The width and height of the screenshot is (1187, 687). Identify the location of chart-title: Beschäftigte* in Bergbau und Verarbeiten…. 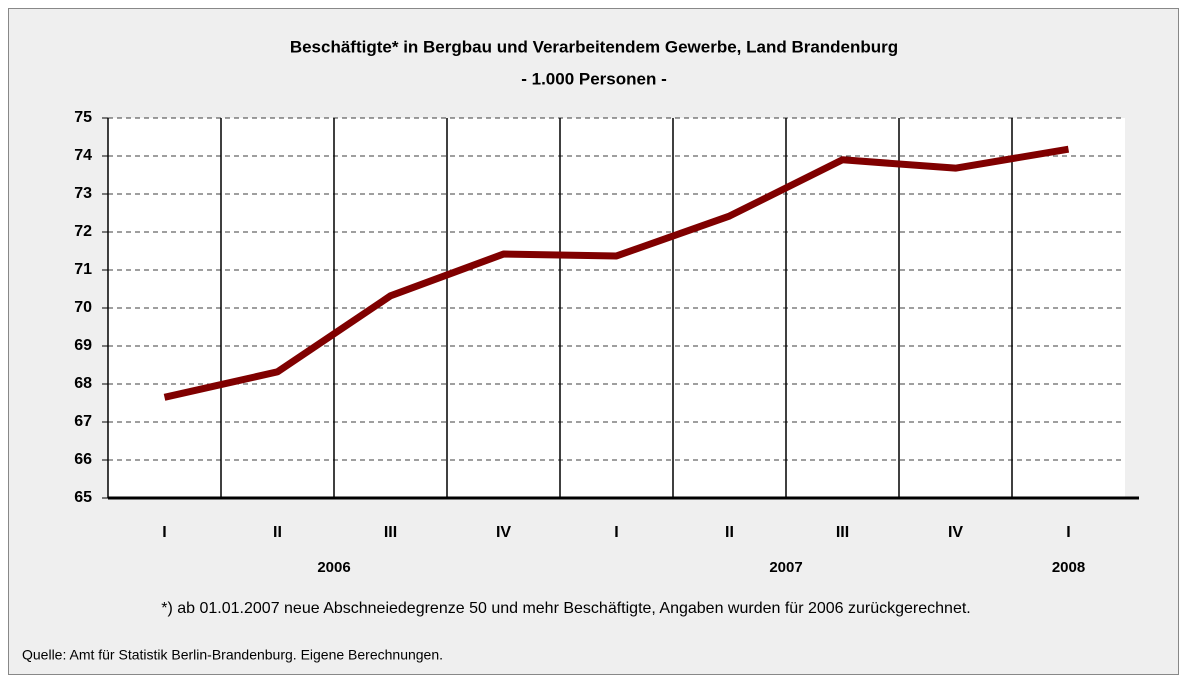
(594, 46).